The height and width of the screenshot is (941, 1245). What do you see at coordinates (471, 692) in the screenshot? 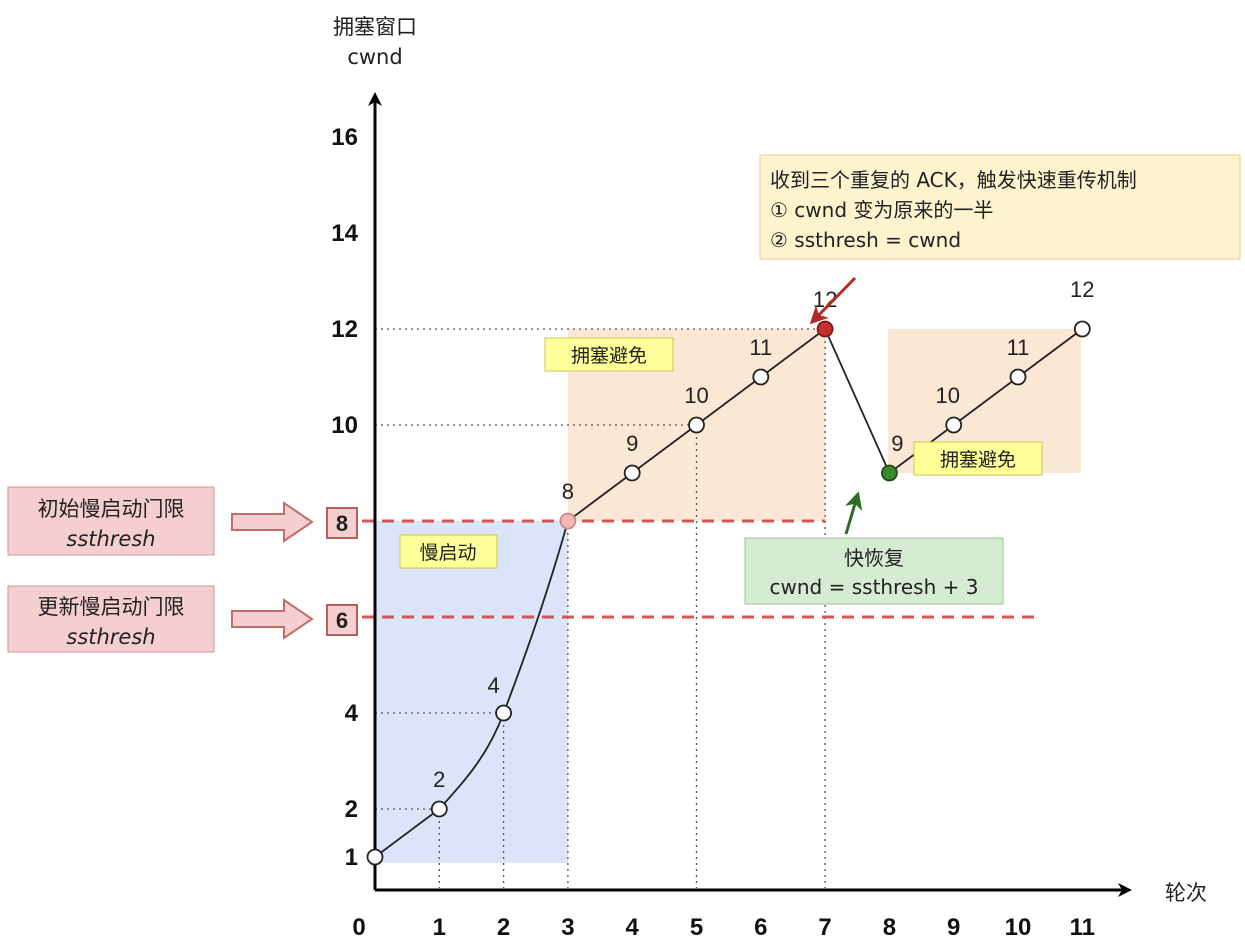
I see `region-slow-start` at bounding box center [471, 692].